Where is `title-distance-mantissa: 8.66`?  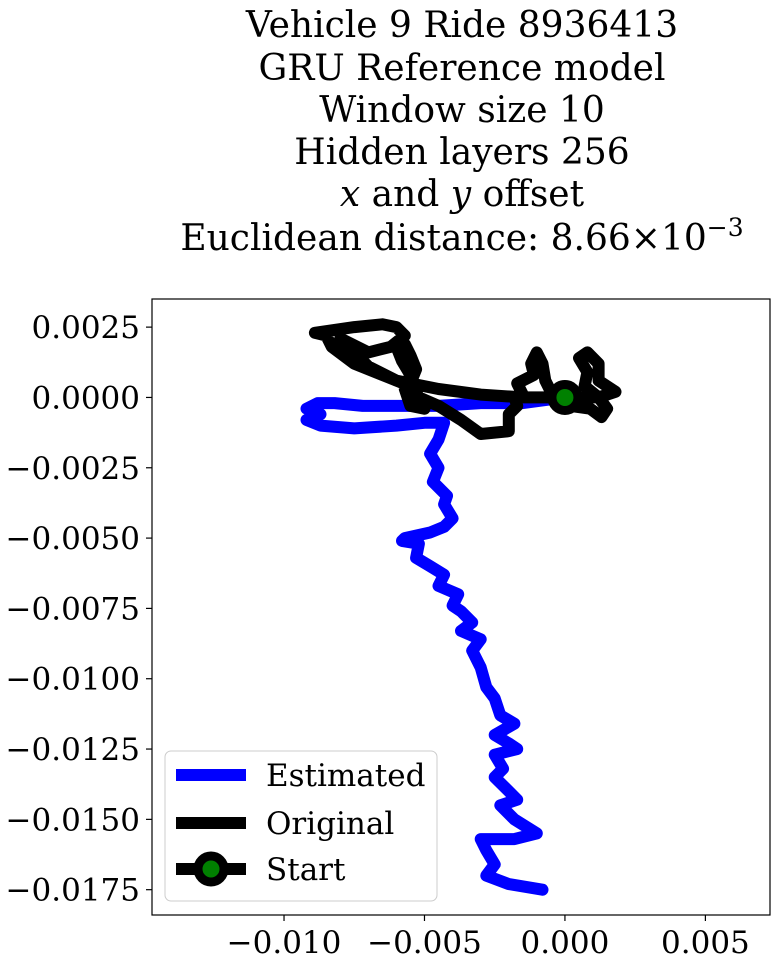
title-distance-mantissa: 8.66 is located at coordinates (591, 238).